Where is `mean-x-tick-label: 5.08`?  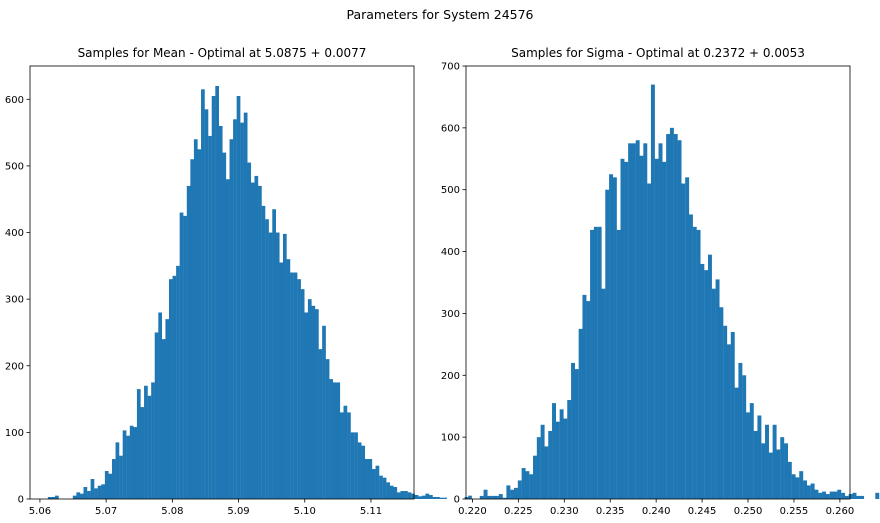 mean-x-tick-label: 5.08 is located at coordinates (172, 511).